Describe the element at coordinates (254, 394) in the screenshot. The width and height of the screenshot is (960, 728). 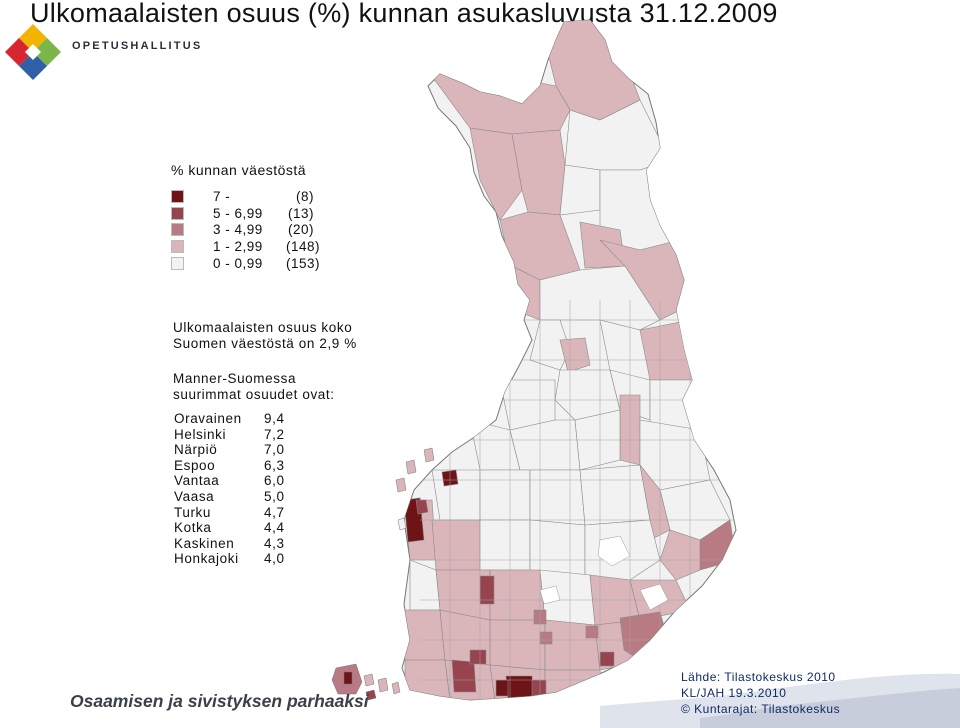
I see `ranking-heading-2: suurimmat osuudet ovat:` at that location.